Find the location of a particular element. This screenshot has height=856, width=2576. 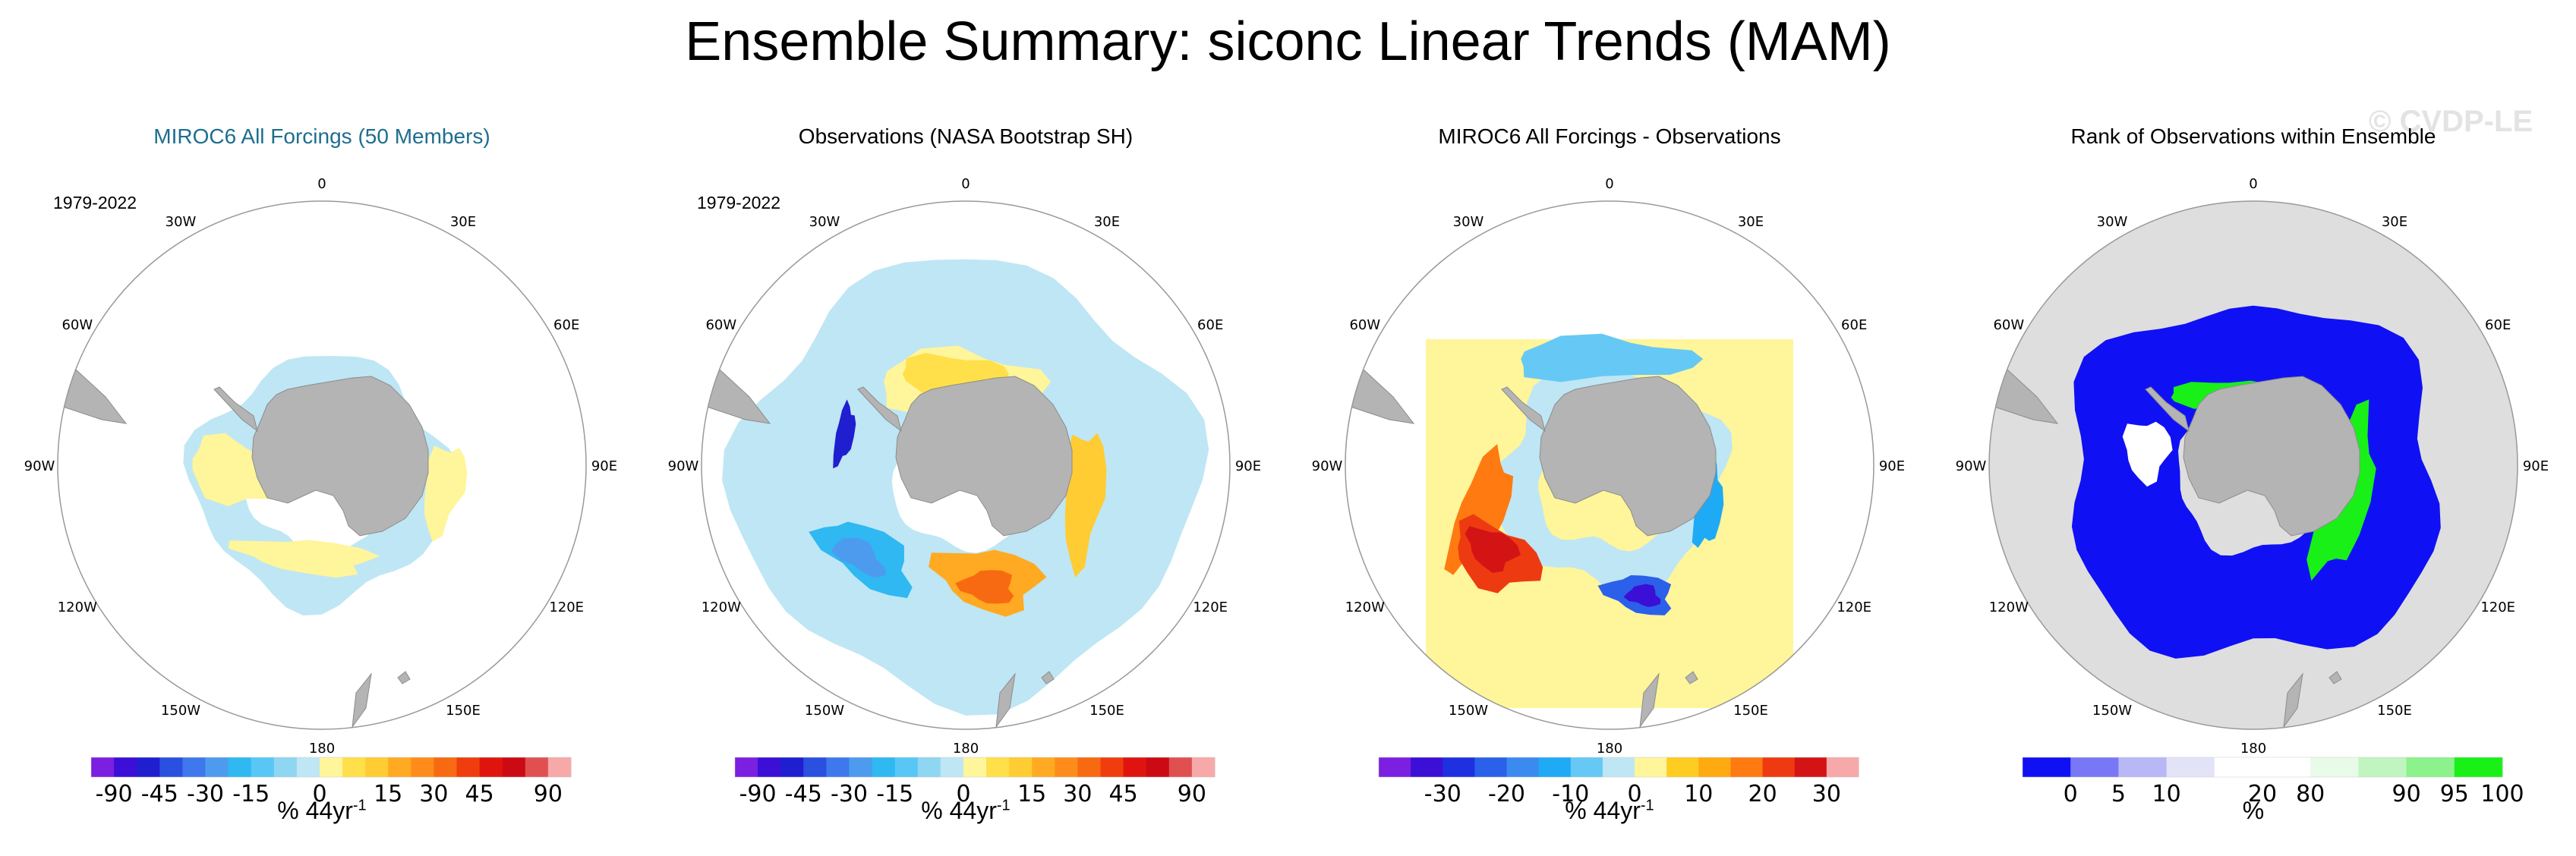

colorbar-tick-label: -90 is located at coordinates (758, 794).